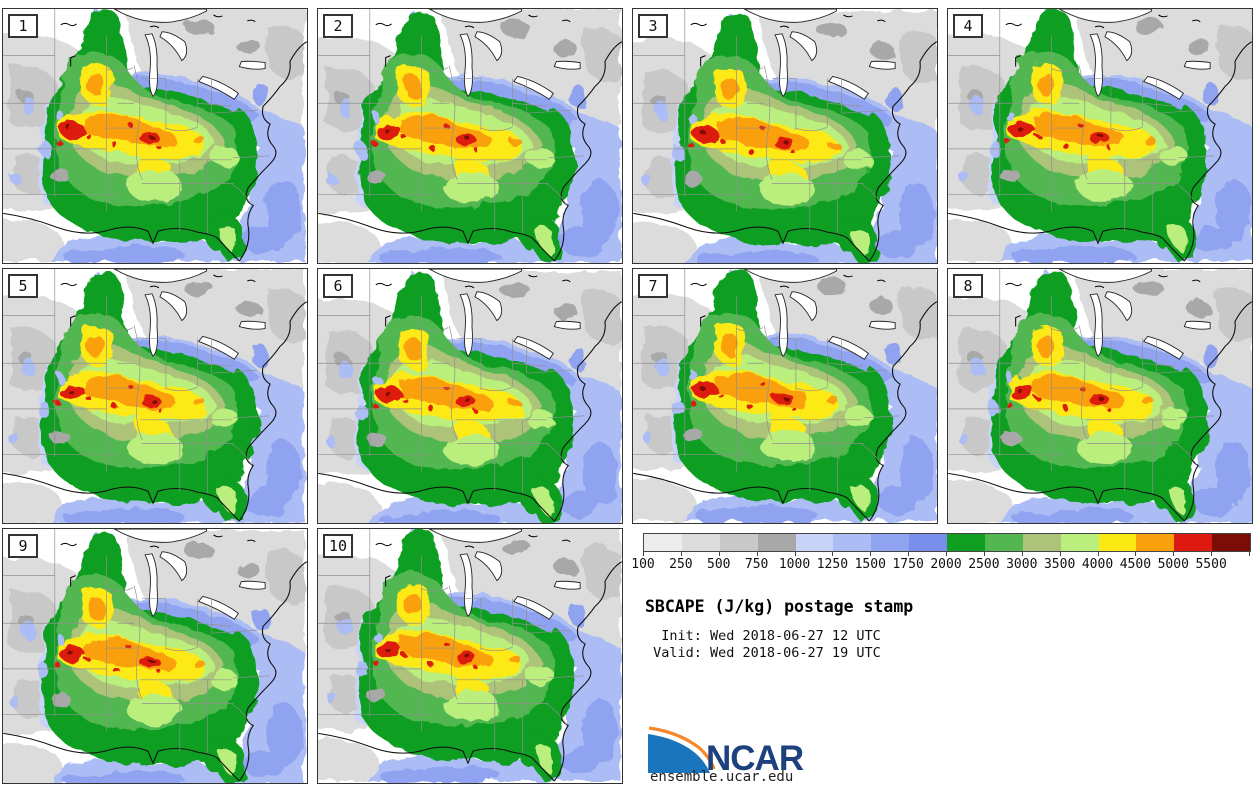 Image resolution: width=1260 pixels, height=788 pixels. I want to click on colorbar-tick-label: 4000, so click(1097, 564).